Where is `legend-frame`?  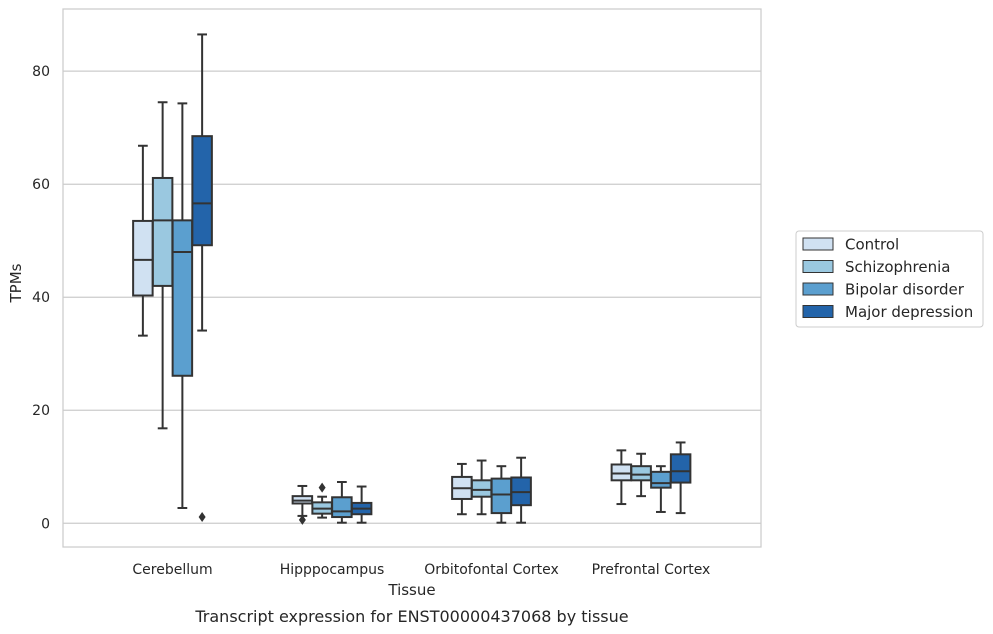
legend-frame is located at coordinates (889, 279).